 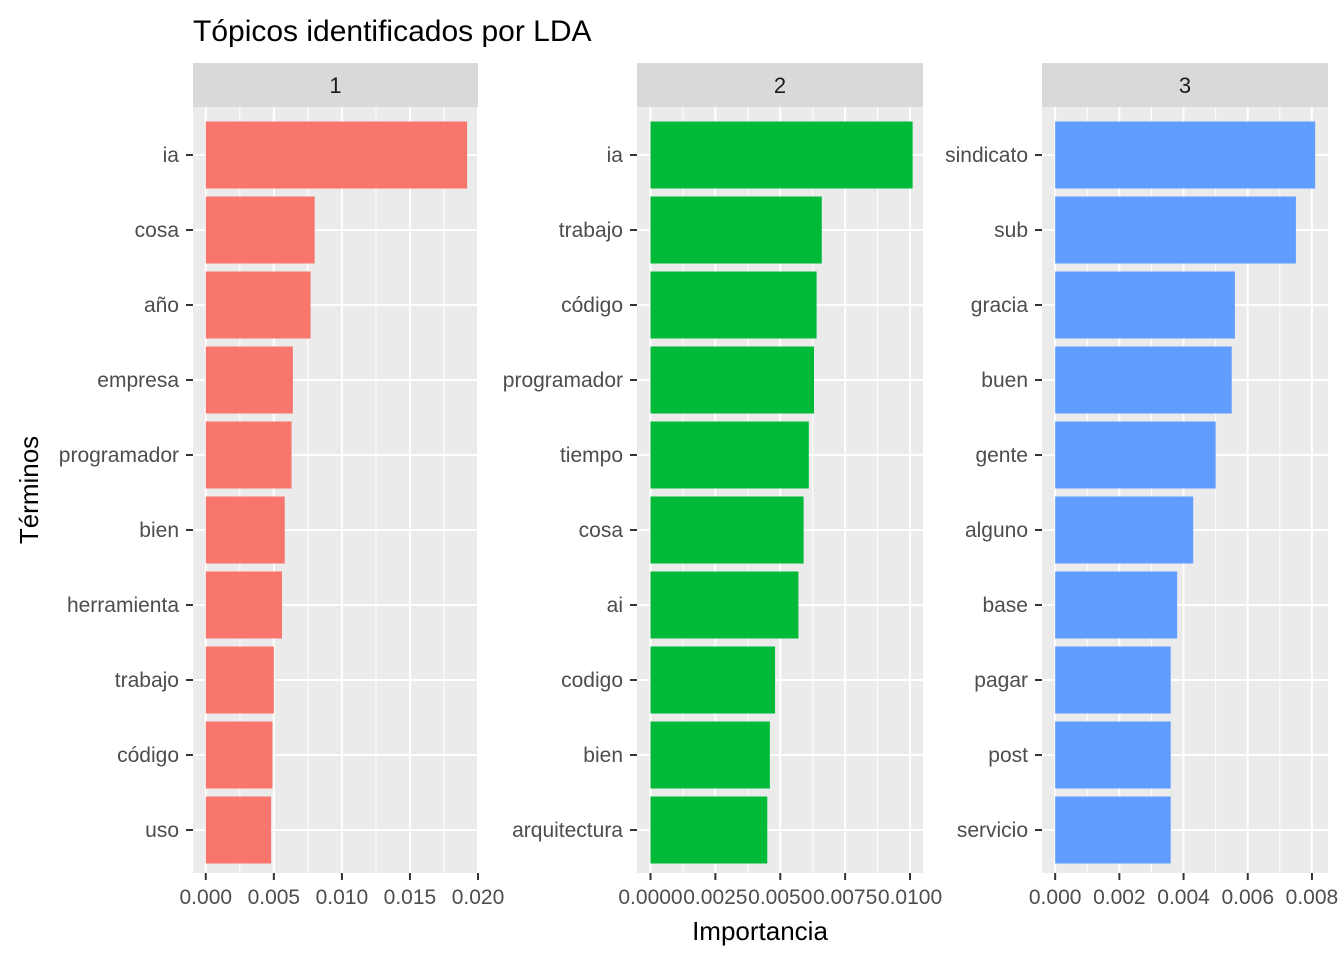 I want to click on category-label: alguno, so click(x=996, y=530).